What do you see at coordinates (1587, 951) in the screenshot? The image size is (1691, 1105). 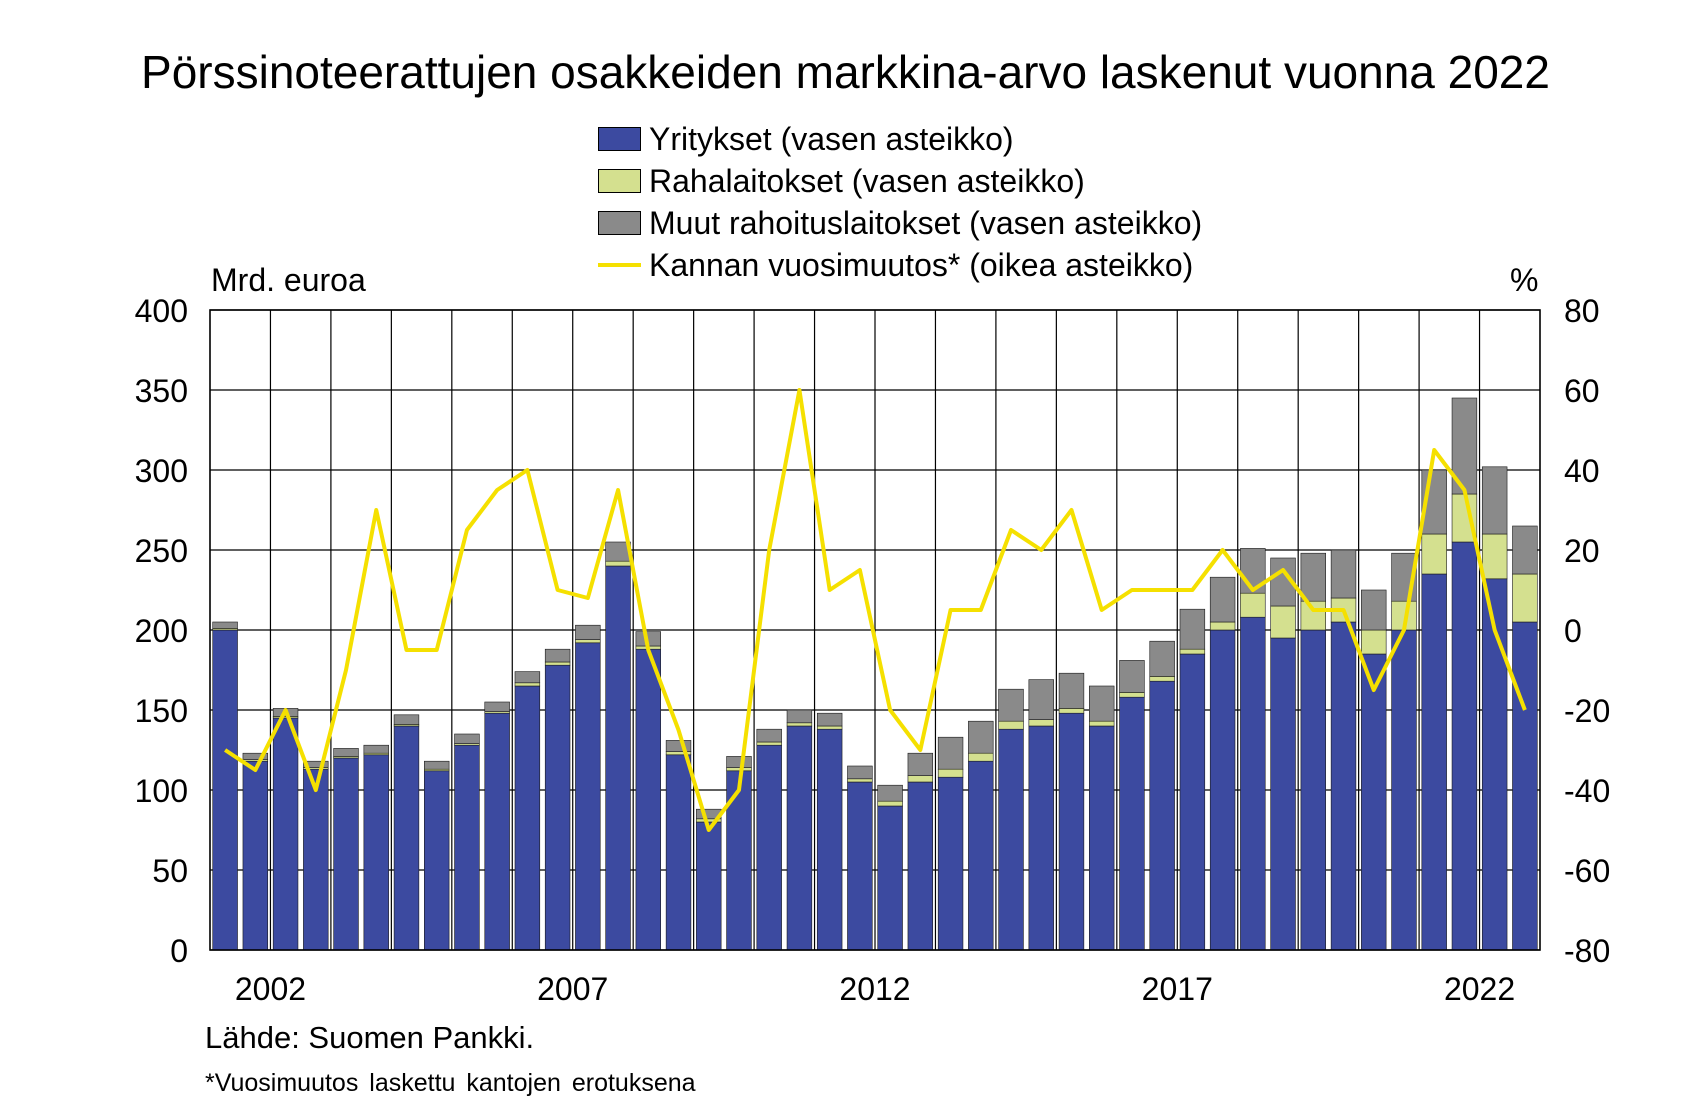 I see `y-right-tick-label: -80` at bounding box center [1587, 951].